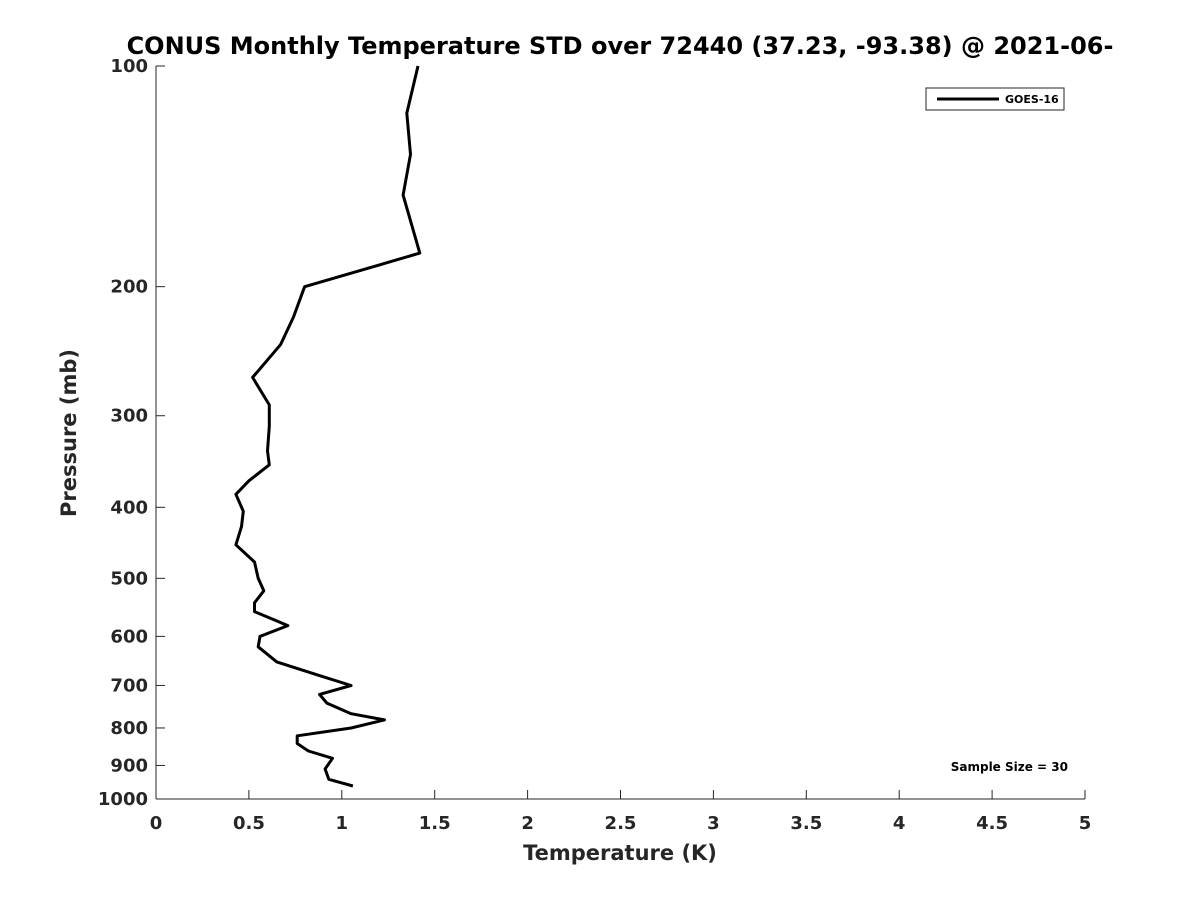  Describe the element at coordinates (995, 99) in the screenshot. I see `legend: GOES-16` at that location.